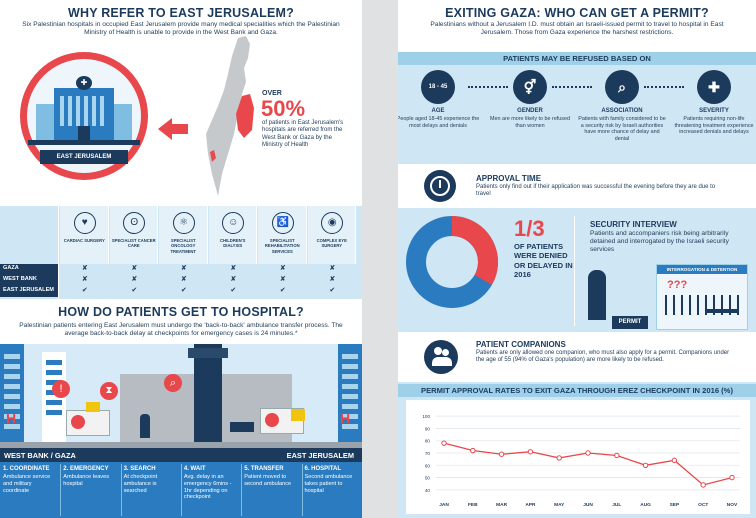 The height and width of the screenshot is (518, 756). I want to click on y-tick-label: 90, so click(428, 428).